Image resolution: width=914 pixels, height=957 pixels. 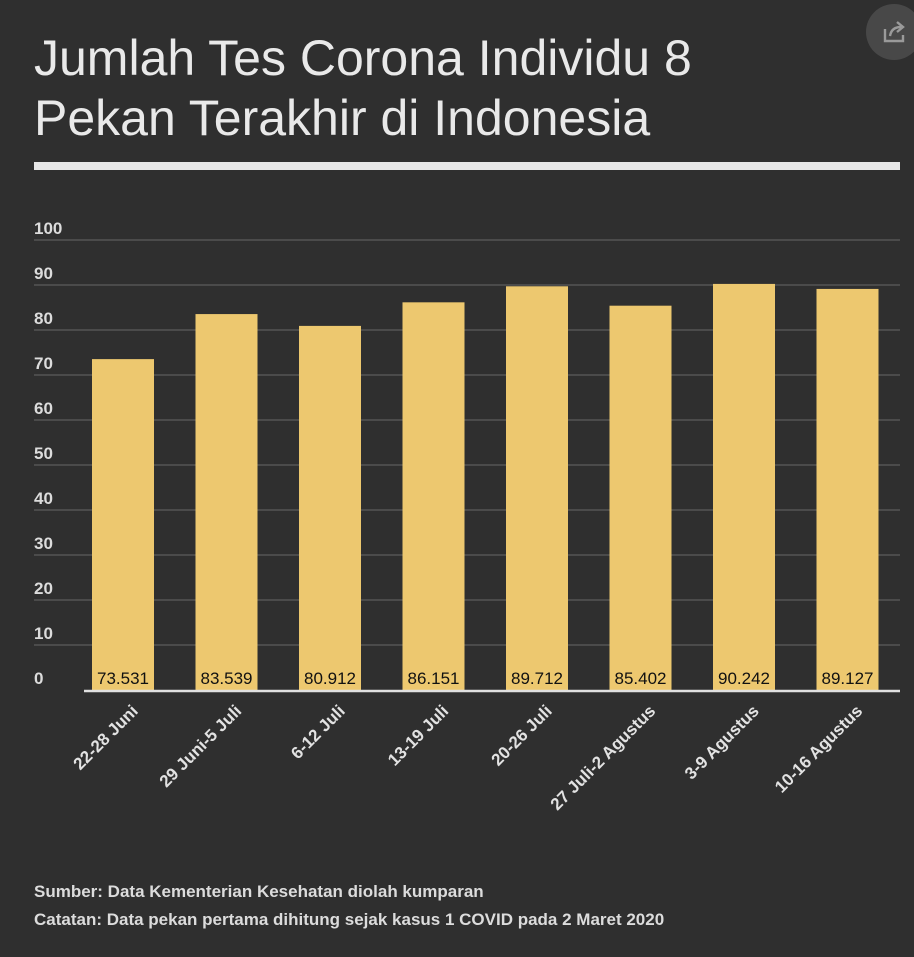 What do you see at coordinates (43, 498) in the screenshot?
I see `y-tick-label: 40` at bounding box center [43, 498].